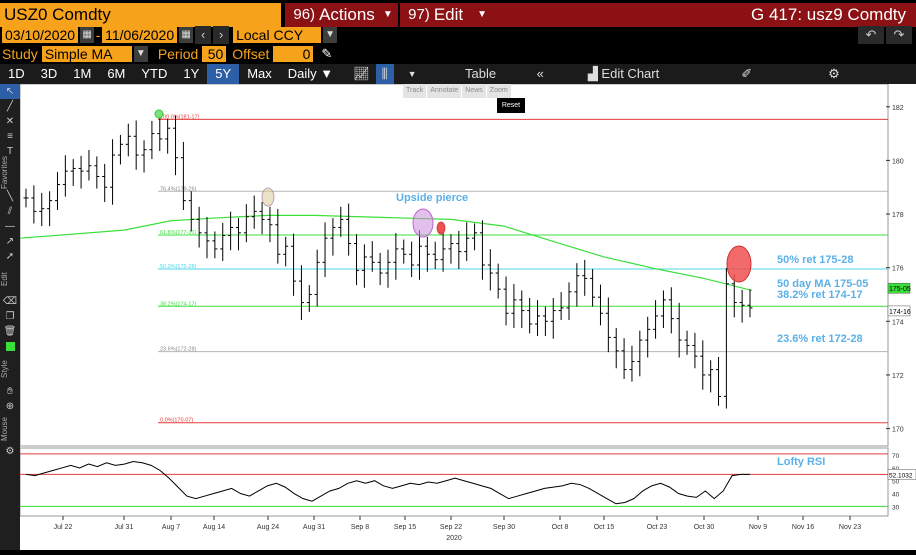 The height and width of the screenshot is (555, 916). Describe the element at coordinates (481, 73) in the screenshot. I see `table-button: Table` at that location.